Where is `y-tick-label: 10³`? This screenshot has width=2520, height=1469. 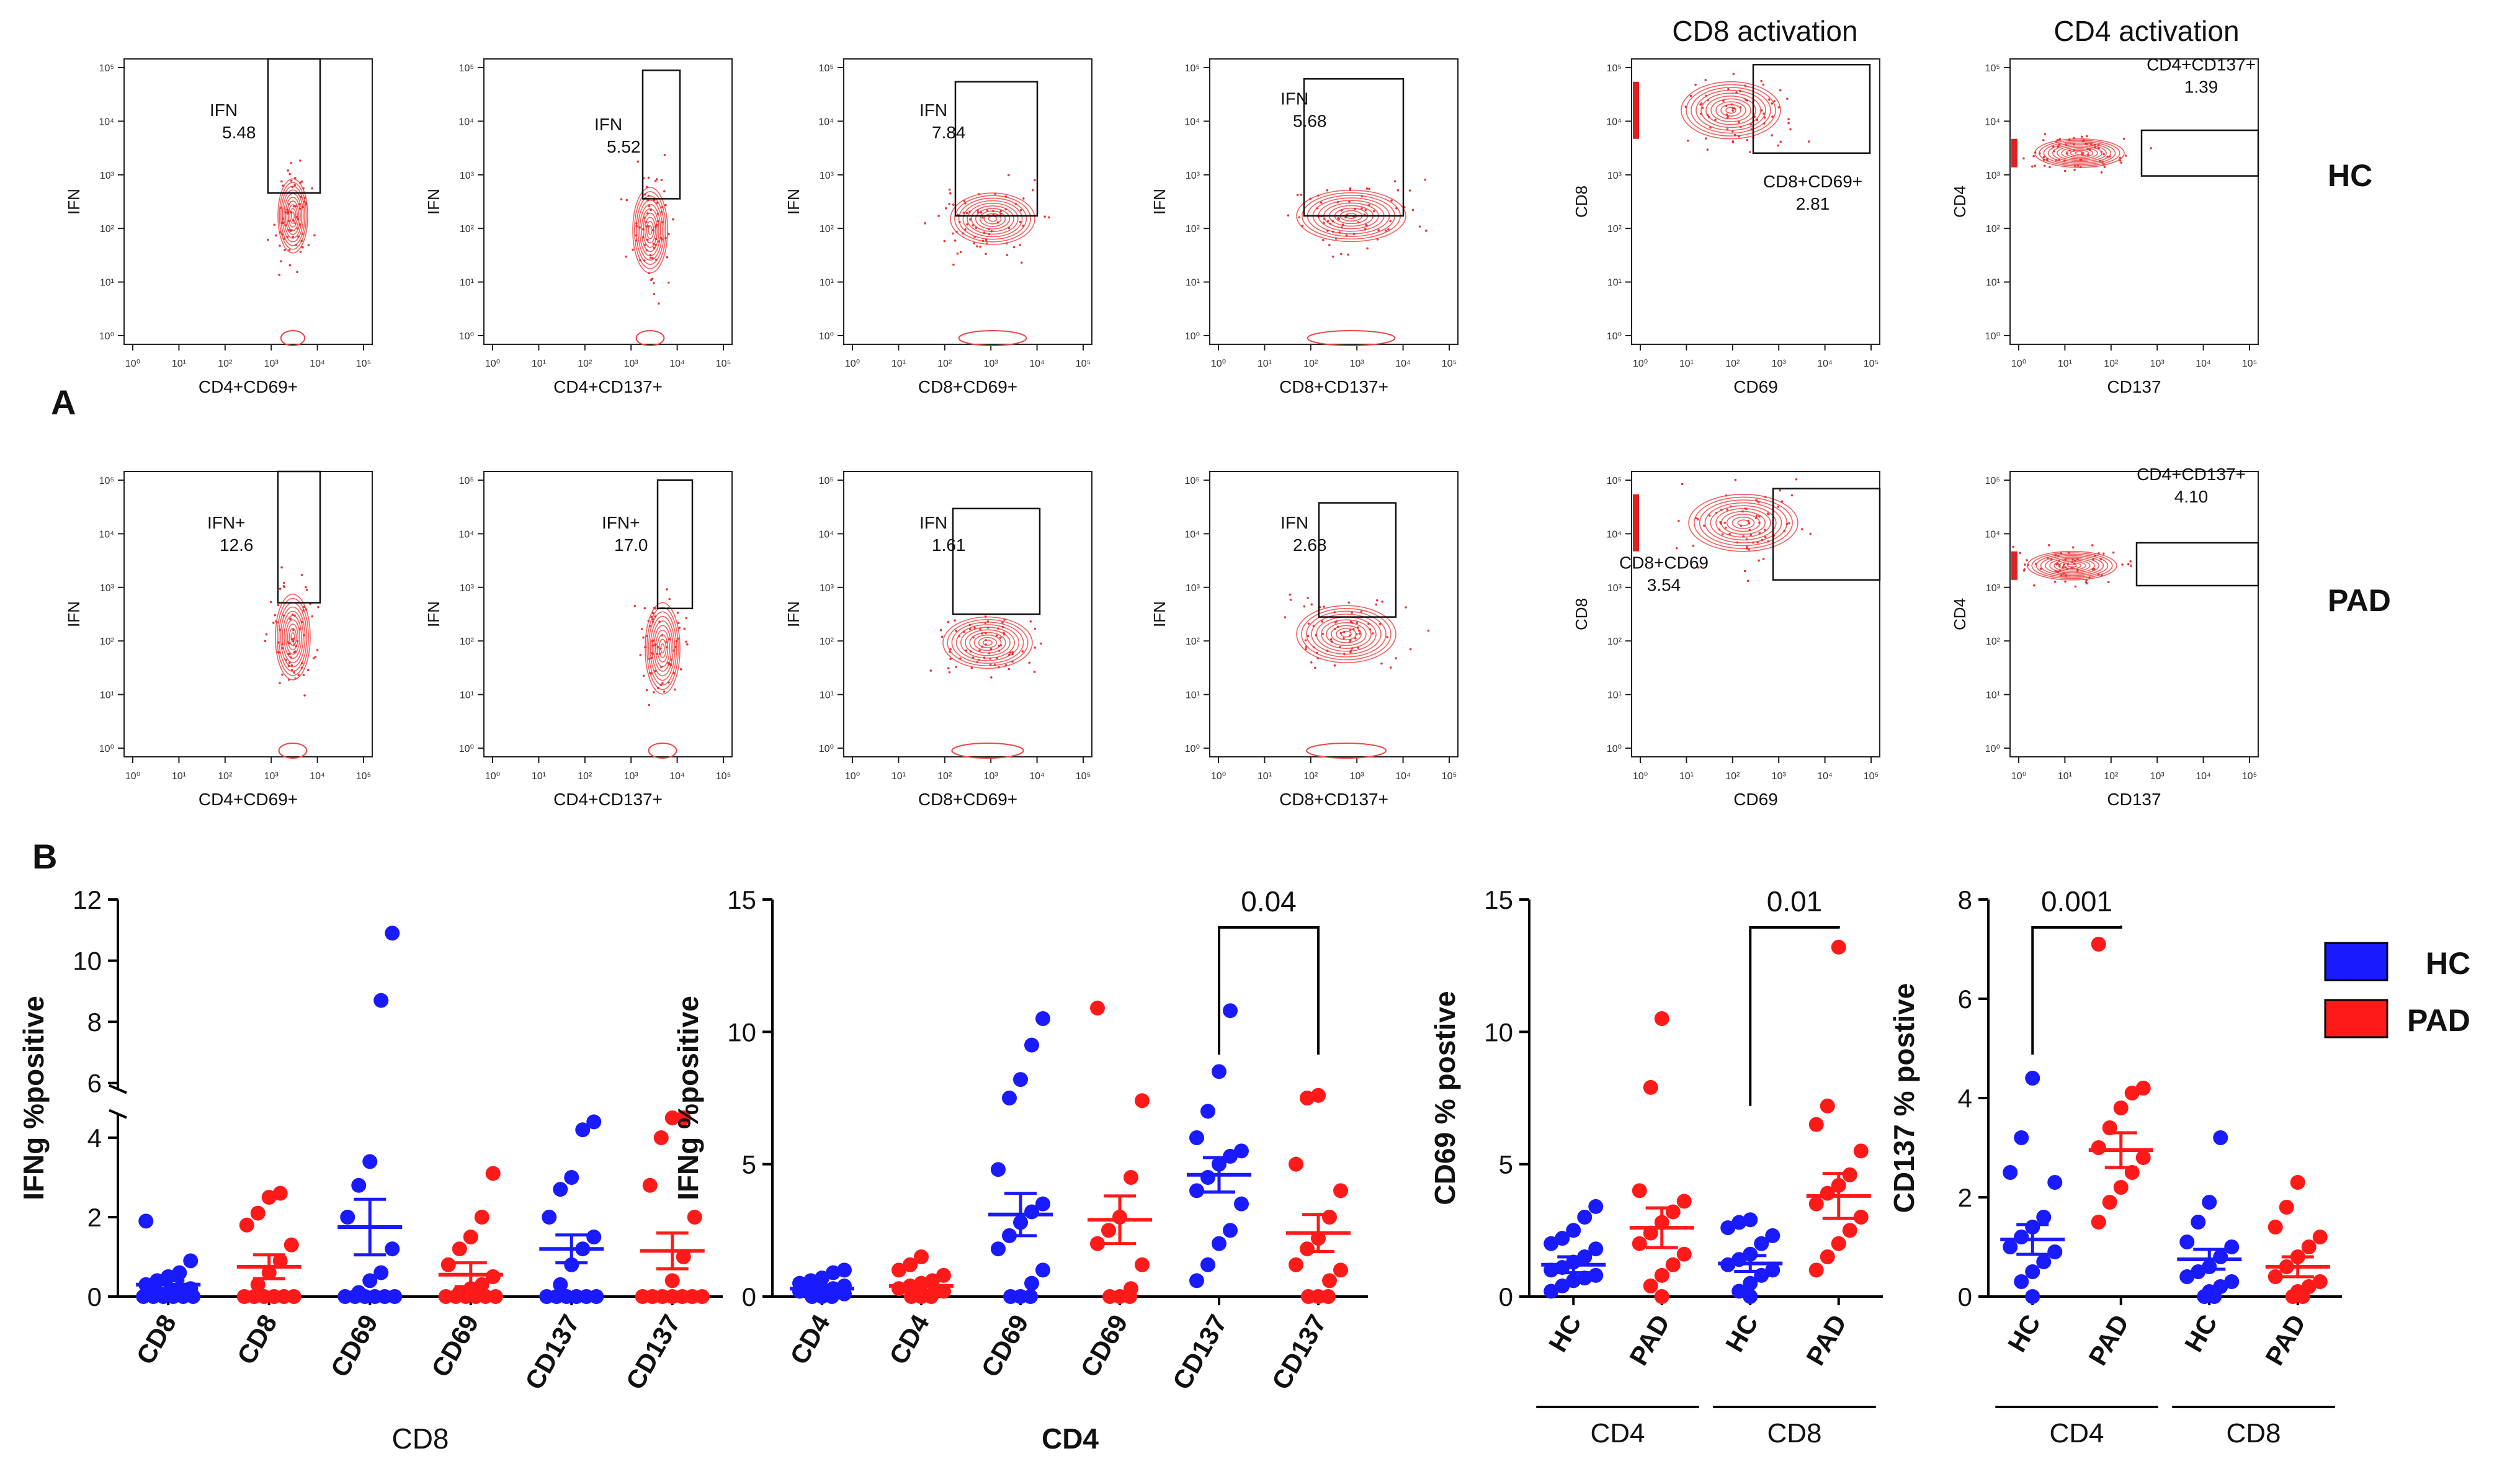
y-tick-label: 10³ is located at coordinates (827, 588).